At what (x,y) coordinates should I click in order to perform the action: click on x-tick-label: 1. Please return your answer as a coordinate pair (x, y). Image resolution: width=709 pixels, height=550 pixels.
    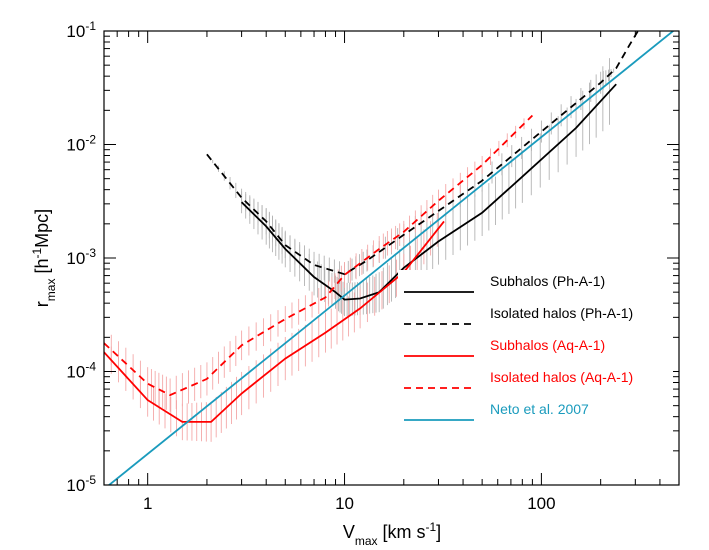
    Looking at the image, I should click on (147, 503).